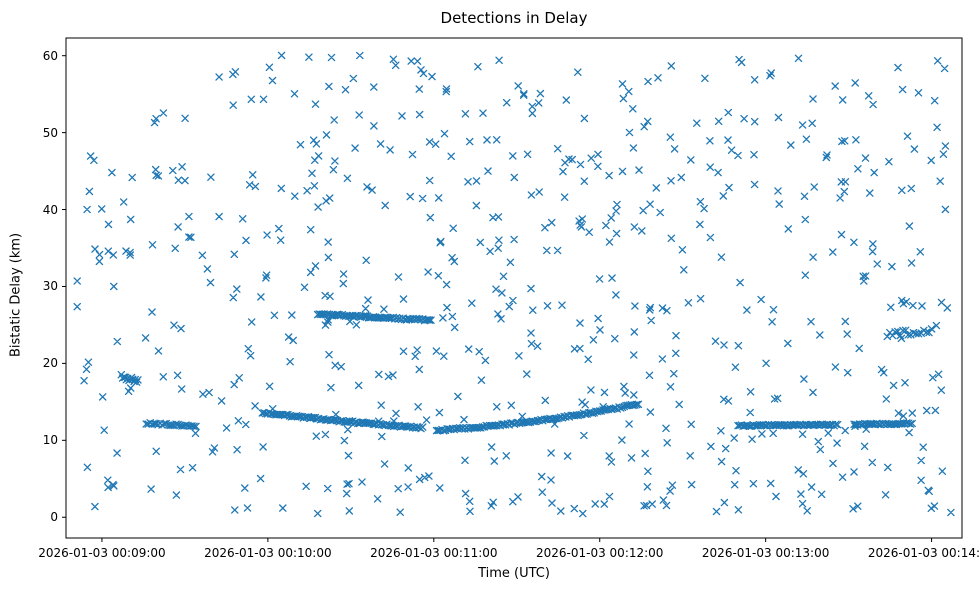  Describe the element at coordinates (54, 517) in the screenshot. I see `y-tick-label: 0` at that location.